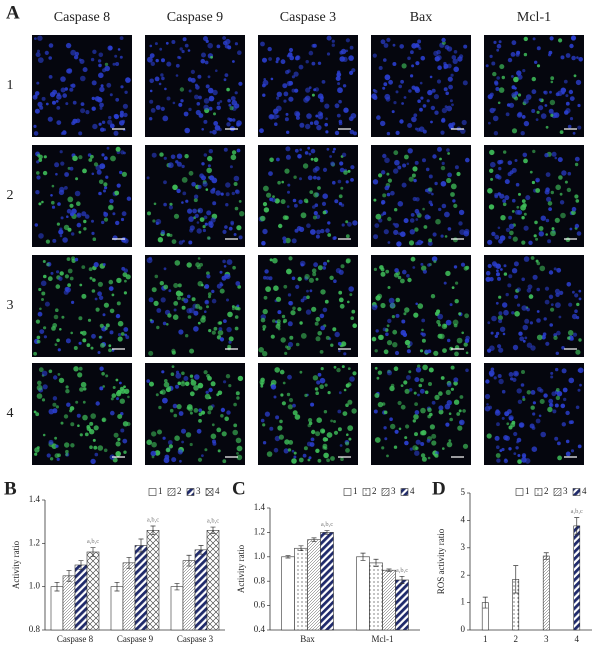 This screenshot has height=662, width=600. I want to click on legend-label: 1, so click(355, 491).